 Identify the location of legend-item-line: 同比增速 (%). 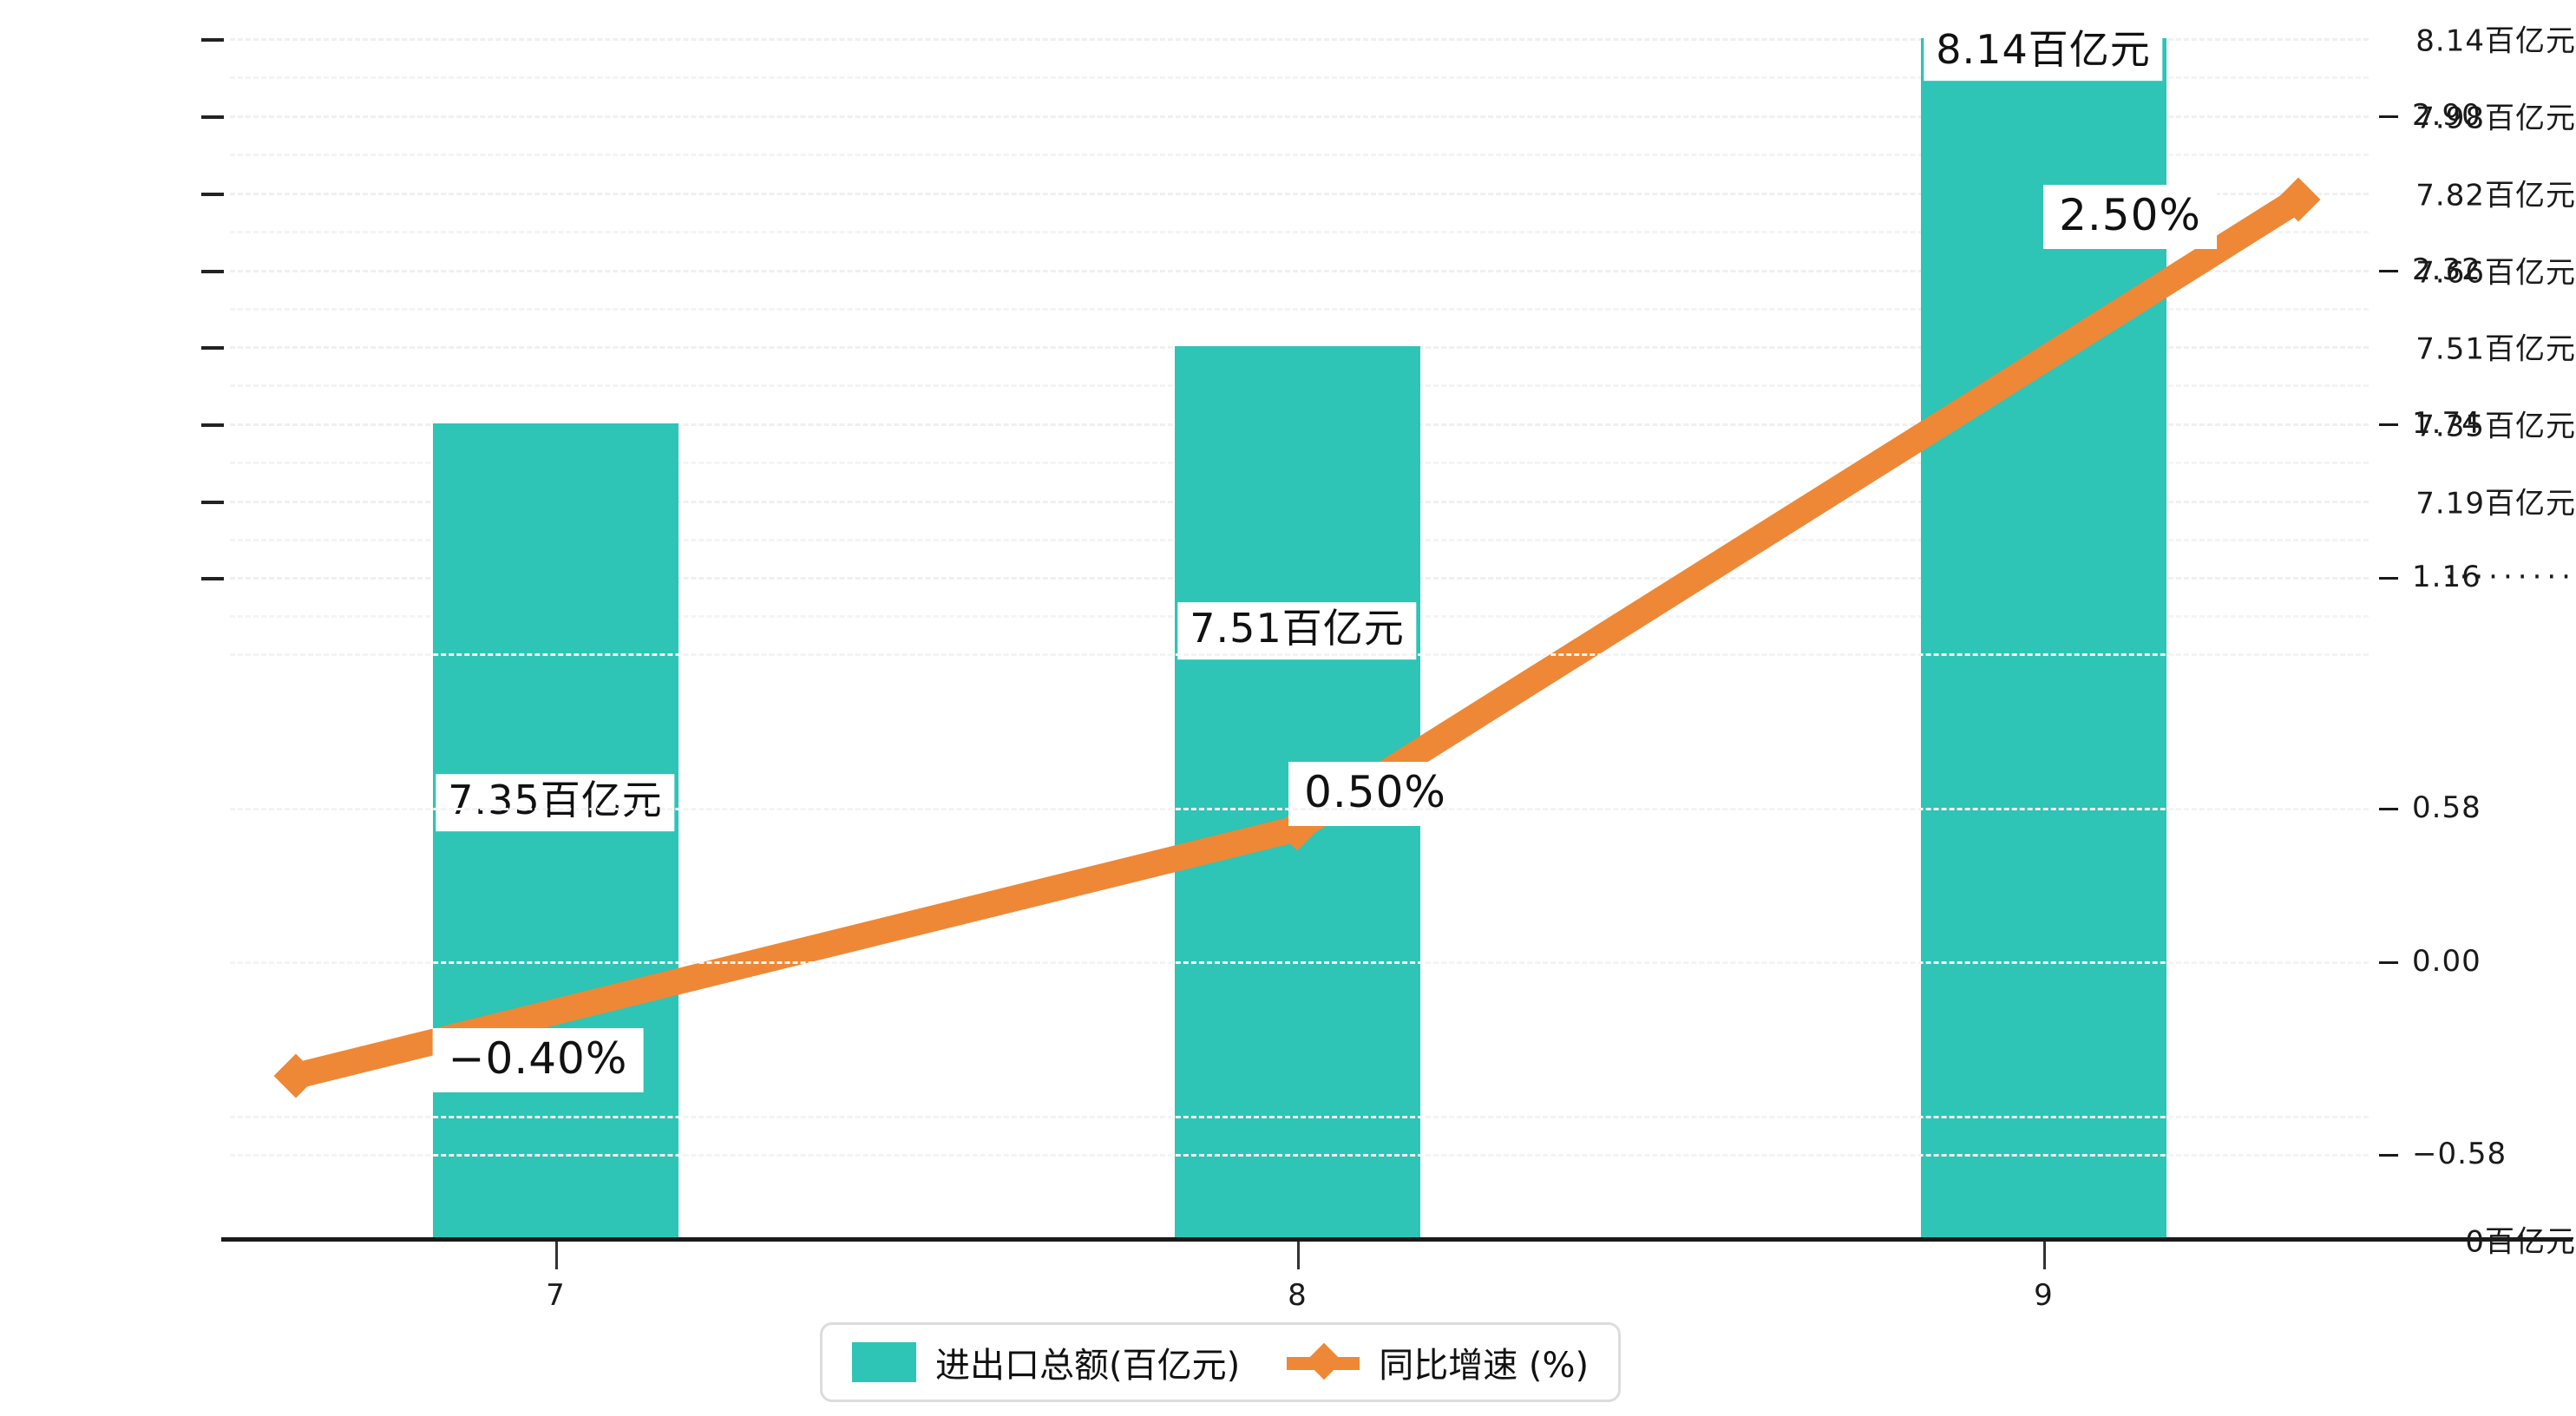
(1438, 1362).